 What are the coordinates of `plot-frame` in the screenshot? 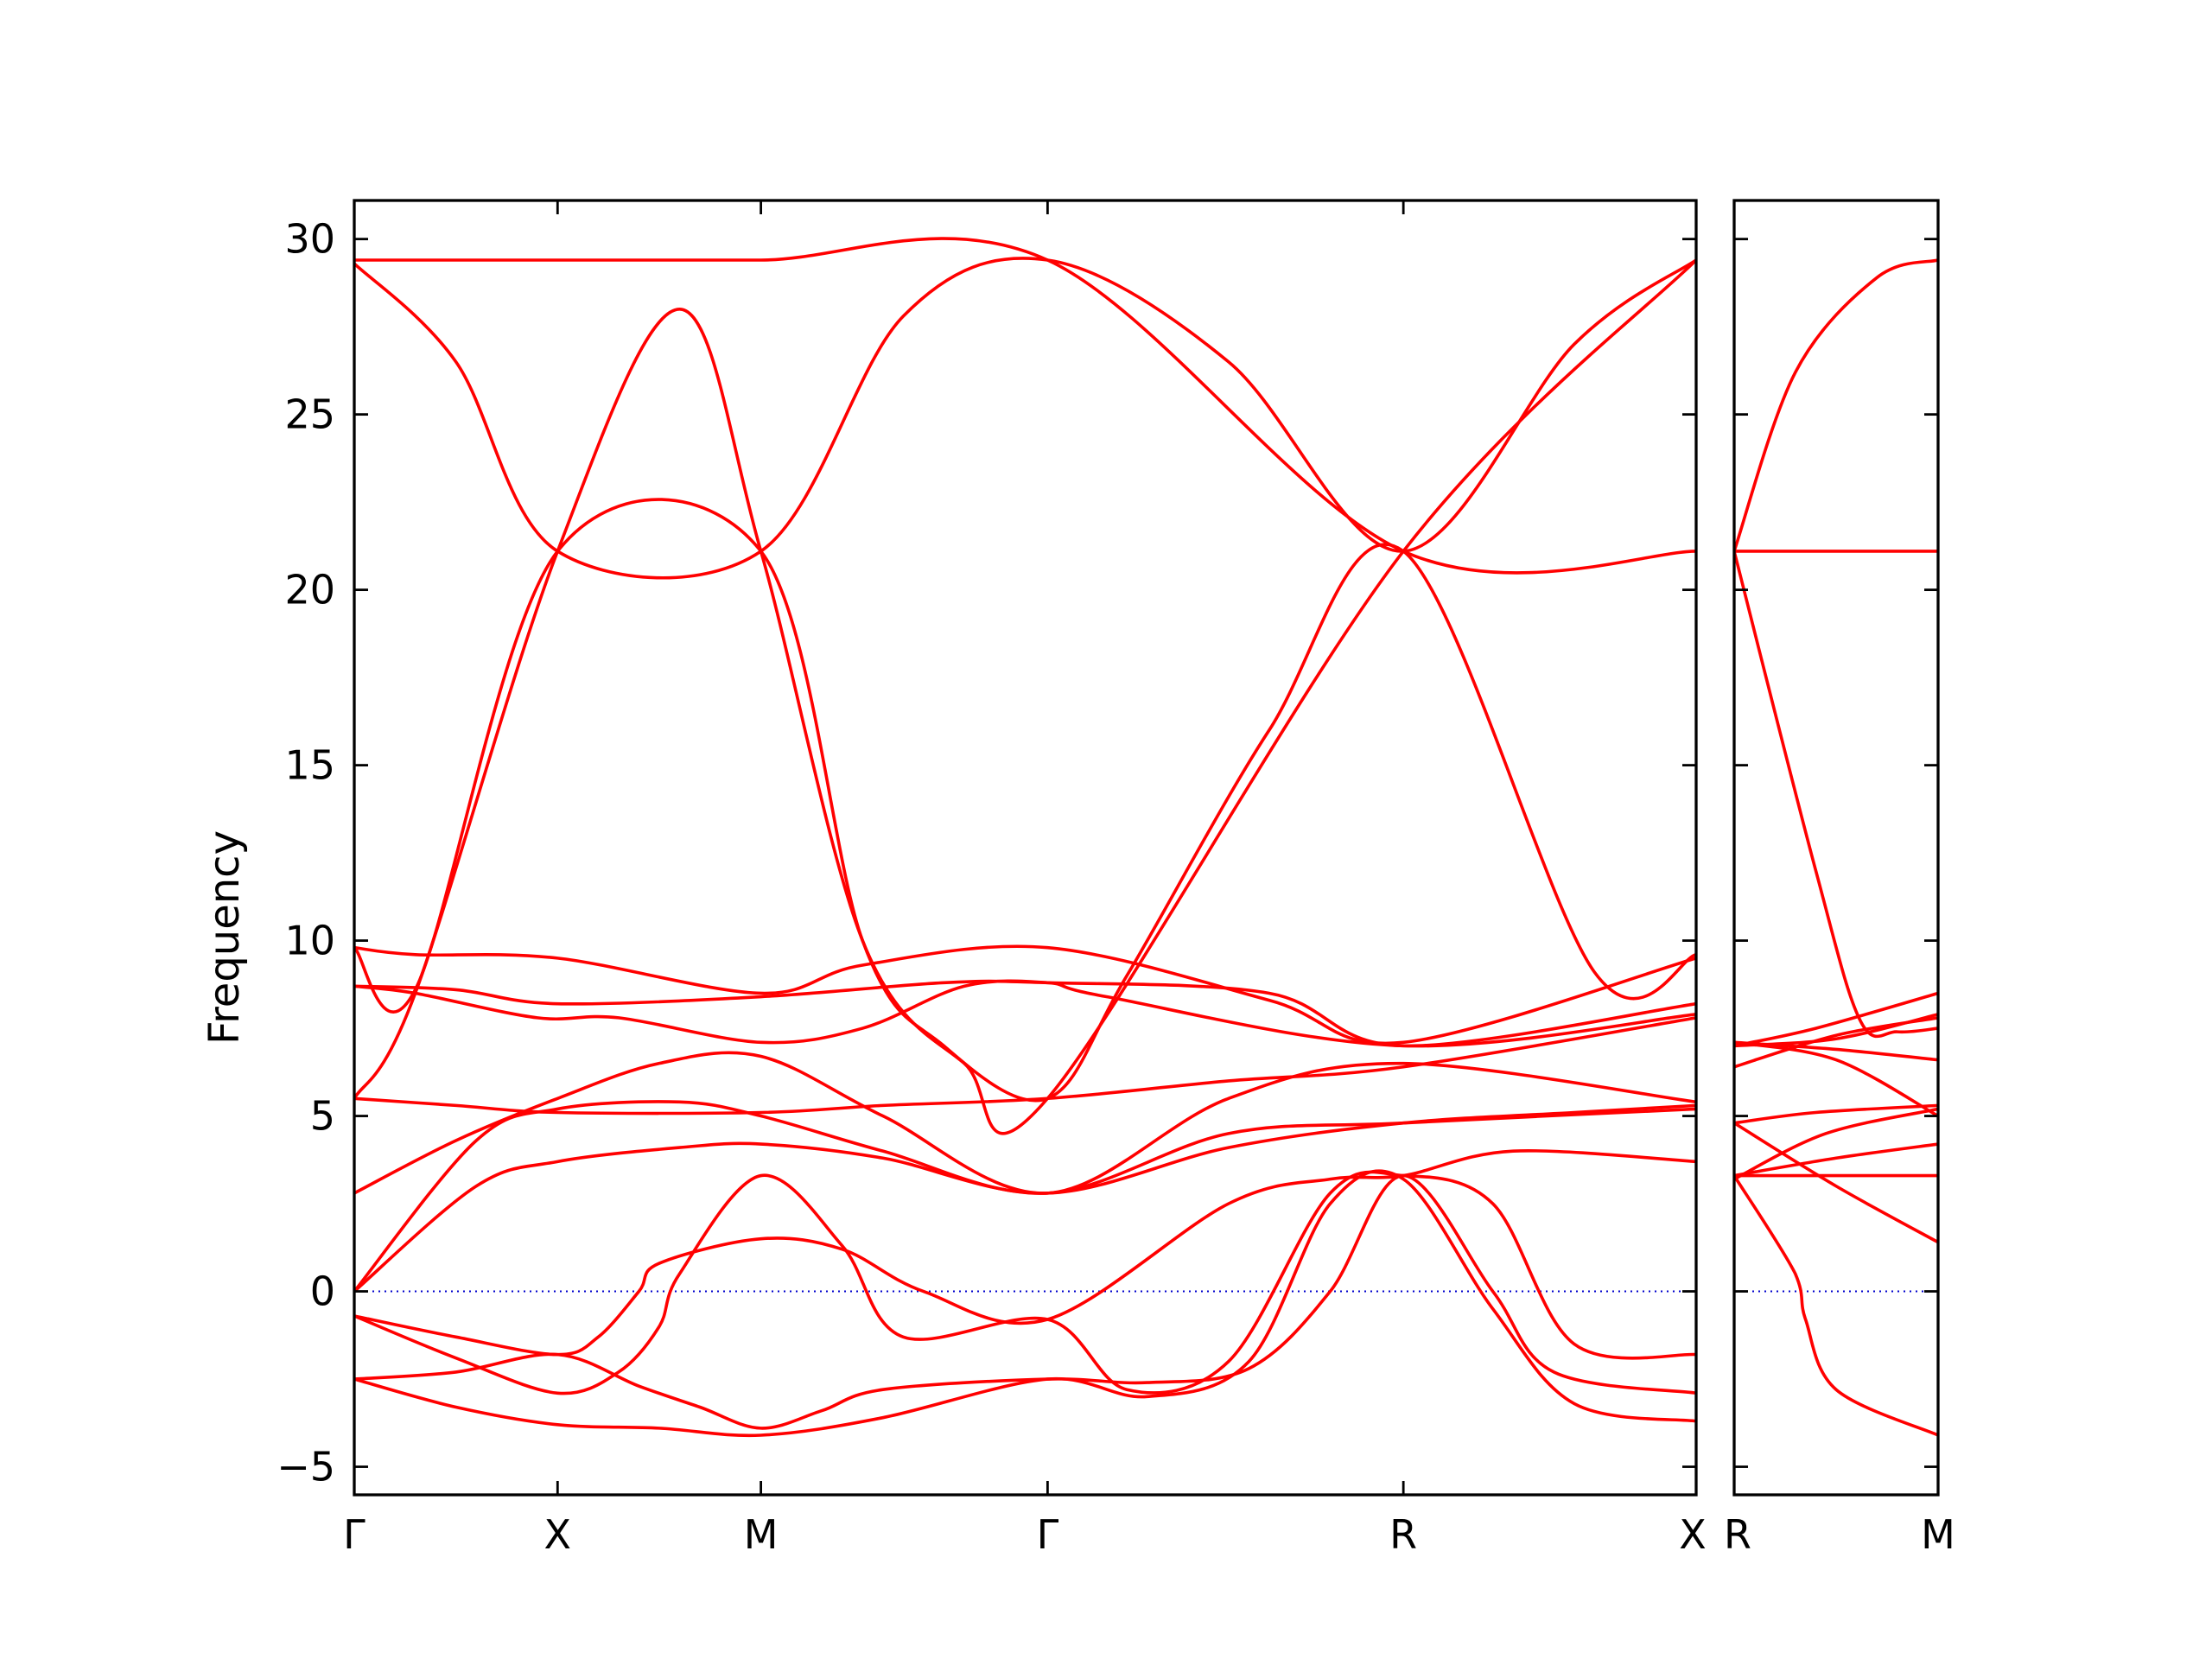 It's located at (1836, 848).